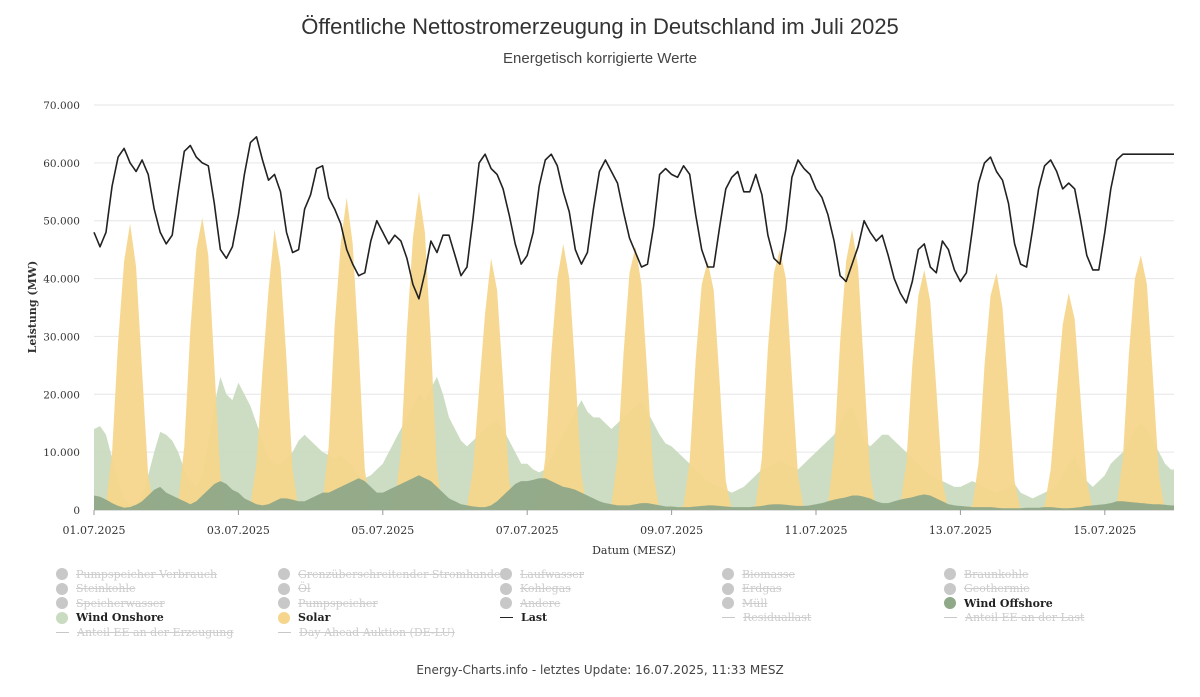 The image size is (1200, 697). Describe the element at coordinates (106, 588) in the screenshot. I see `legend-label: Steinkohle` at that location.